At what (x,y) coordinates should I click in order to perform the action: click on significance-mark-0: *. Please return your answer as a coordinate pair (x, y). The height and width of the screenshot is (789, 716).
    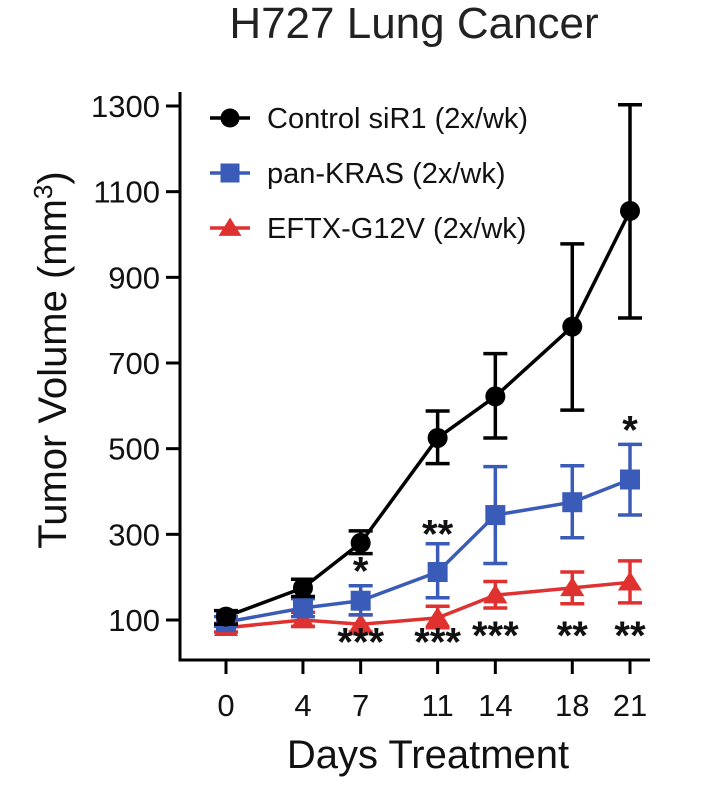
    Looking at the image, I should click on (361, 572).